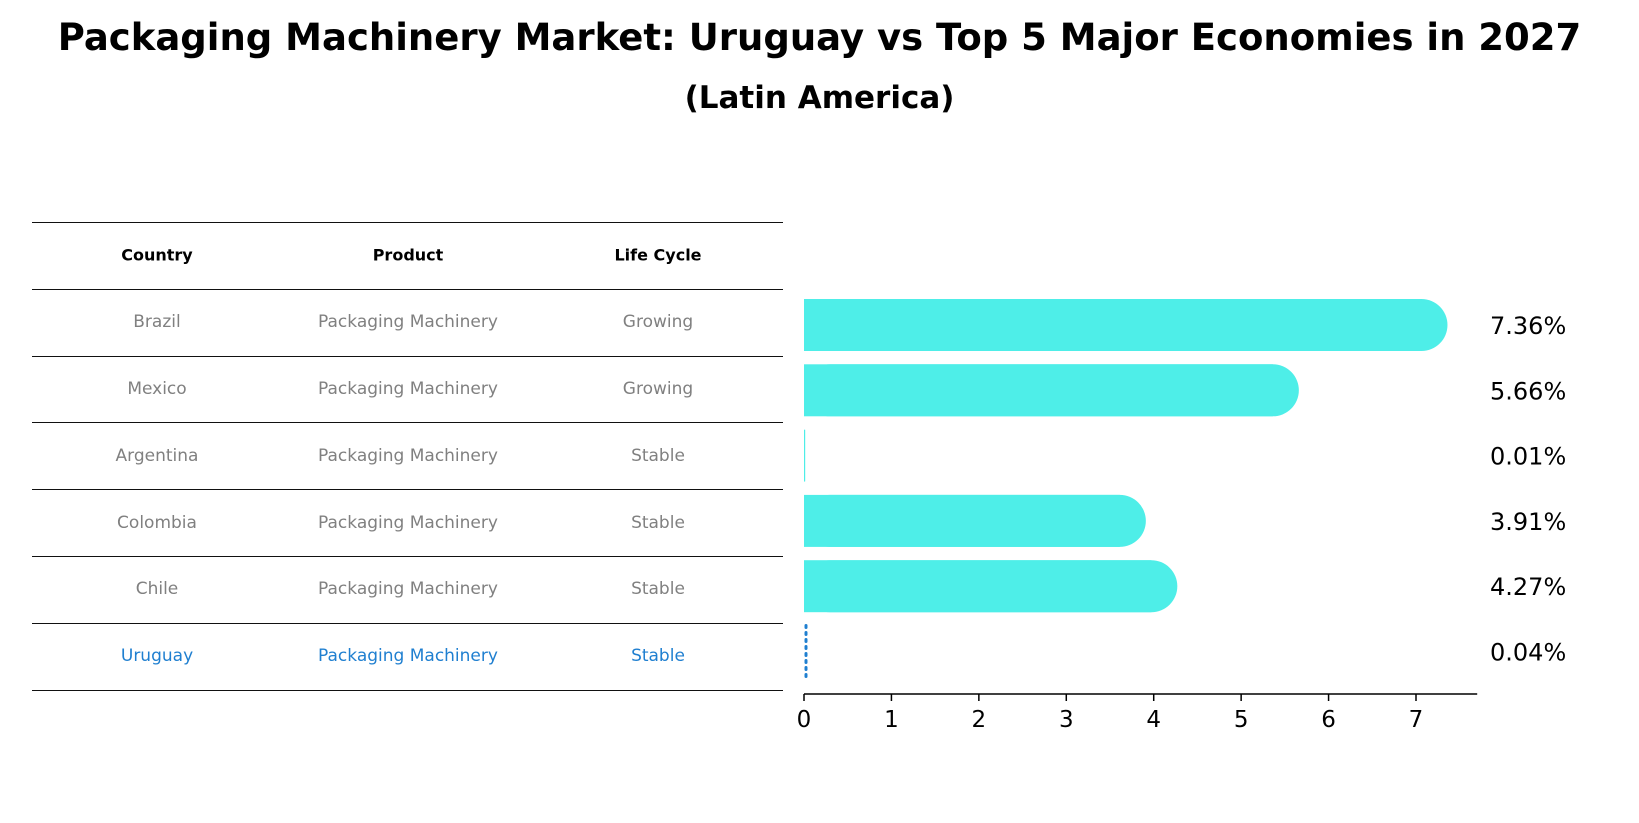 The height and width of the screenshot is (823, 1639). What do you see at coordinates (891, 720) in the screenshot?
I see `x-tick-label: 1` at bounding box center [891, 720].